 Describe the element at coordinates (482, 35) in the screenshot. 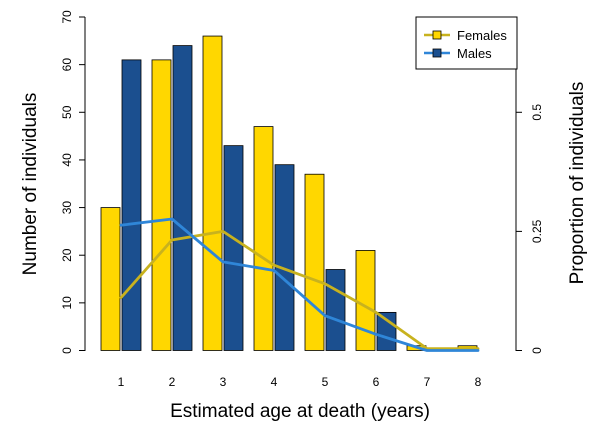

I see `legend-females-label: Females` at that location.